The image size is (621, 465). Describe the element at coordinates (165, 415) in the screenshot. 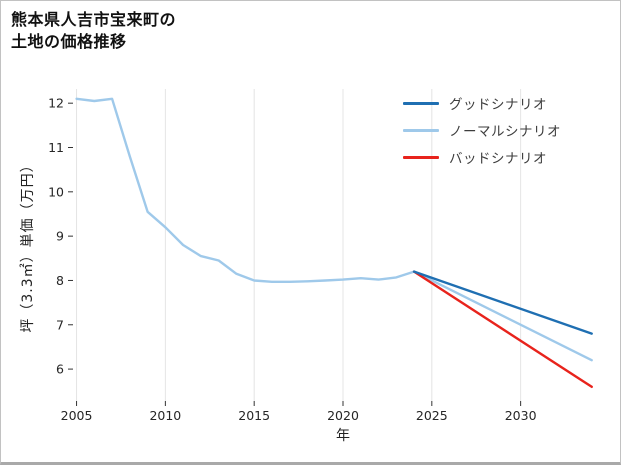

I see `x-tick-label: 2010` at that location.